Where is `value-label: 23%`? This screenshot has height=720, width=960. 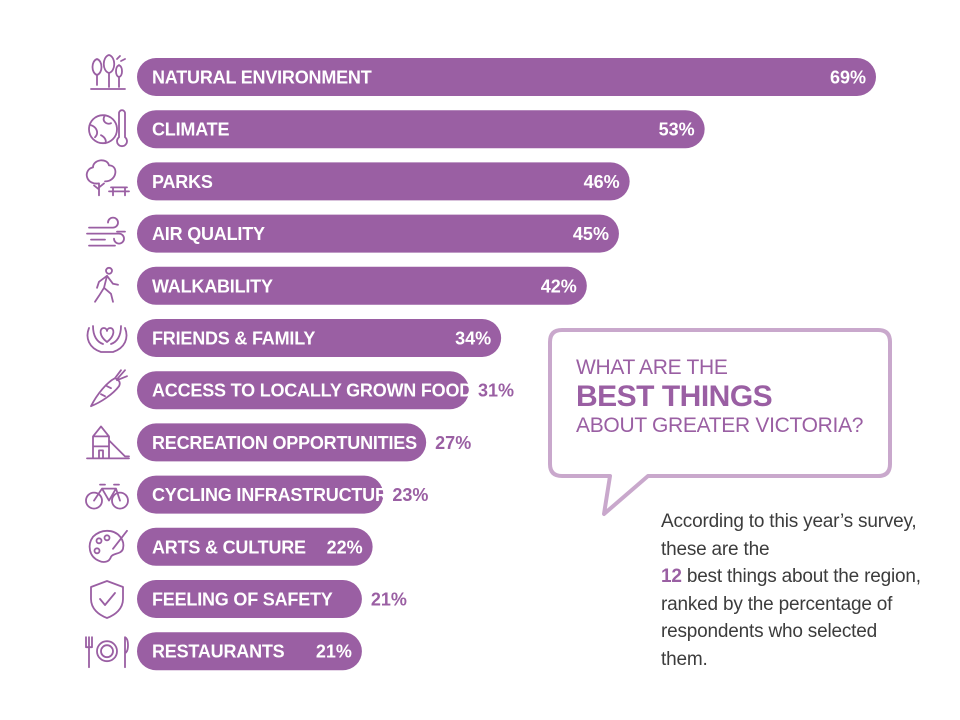 value-label: 23% is located at coordinates (410, 495).